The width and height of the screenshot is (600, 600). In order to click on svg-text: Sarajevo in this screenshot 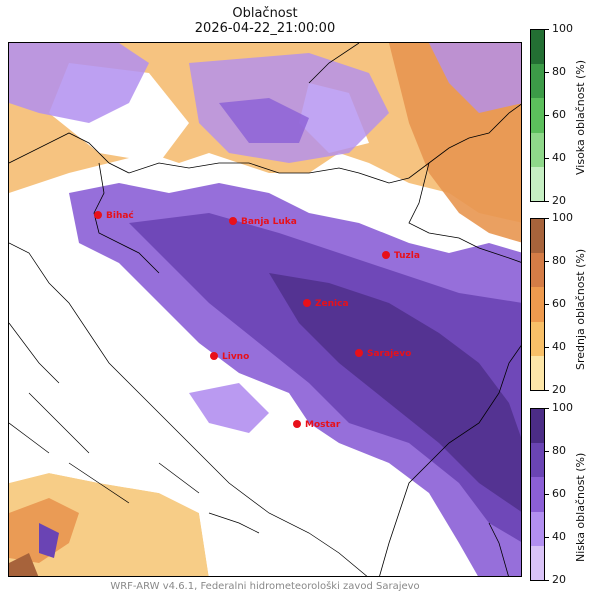, I will do `click(389, 354)`.